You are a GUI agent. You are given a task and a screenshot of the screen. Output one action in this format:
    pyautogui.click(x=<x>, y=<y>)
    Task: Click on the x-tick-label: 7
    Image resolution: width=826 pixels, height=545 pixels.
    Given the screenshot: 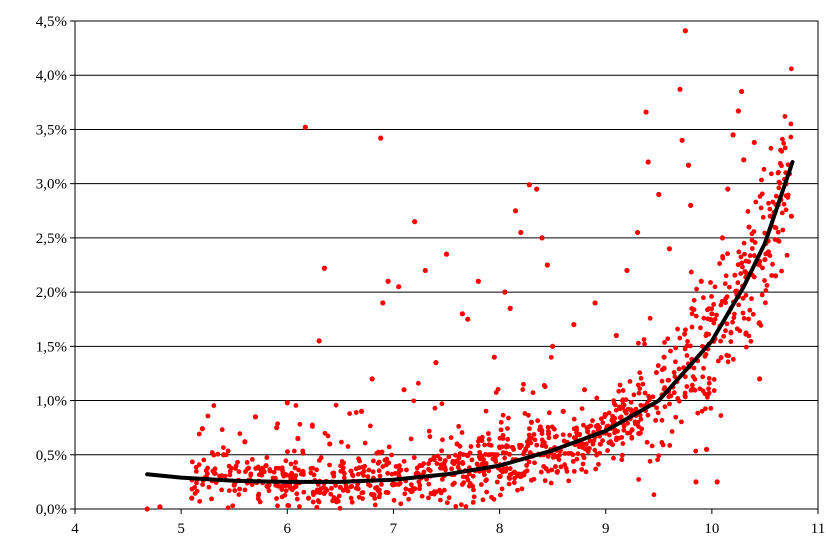 What is the action you would take?
    pyautogui.click(x=394, y=529)
    